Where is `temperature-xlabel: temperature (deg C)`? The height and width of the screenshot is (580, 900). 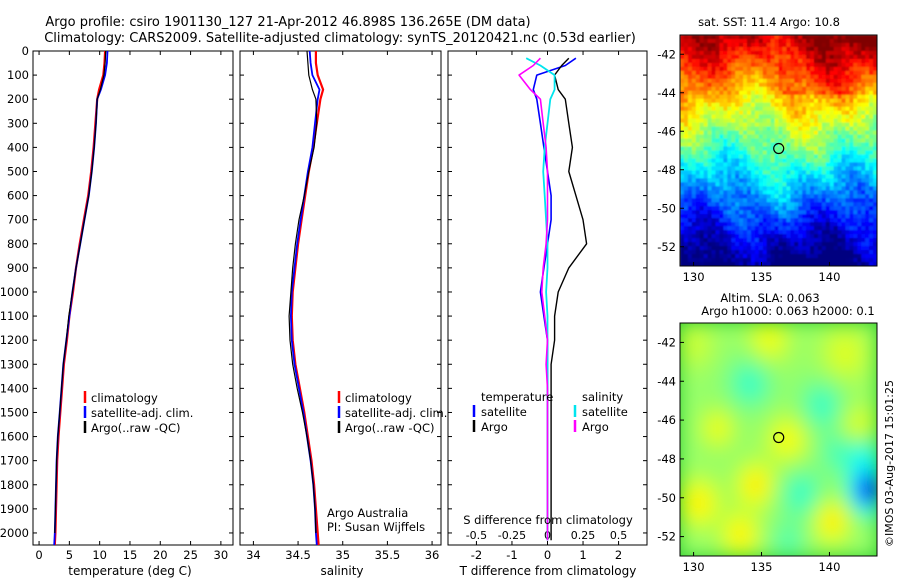
temperature-xlabel: temperature (deg C) is located at coordinates (129, 571).